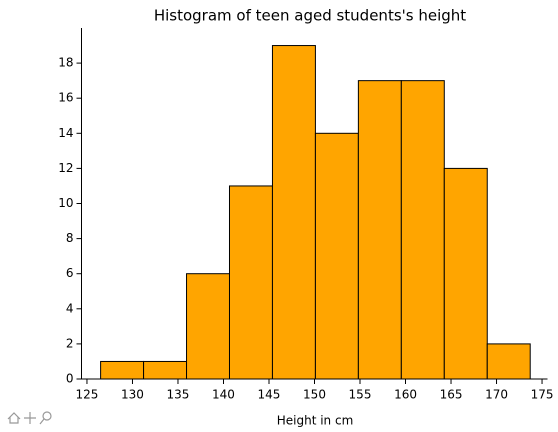 This screenshot has height=432, width=558. Describe the element at coordinates (132, 395) in the screenshot. I see `x-tick-label: 130` at that location.